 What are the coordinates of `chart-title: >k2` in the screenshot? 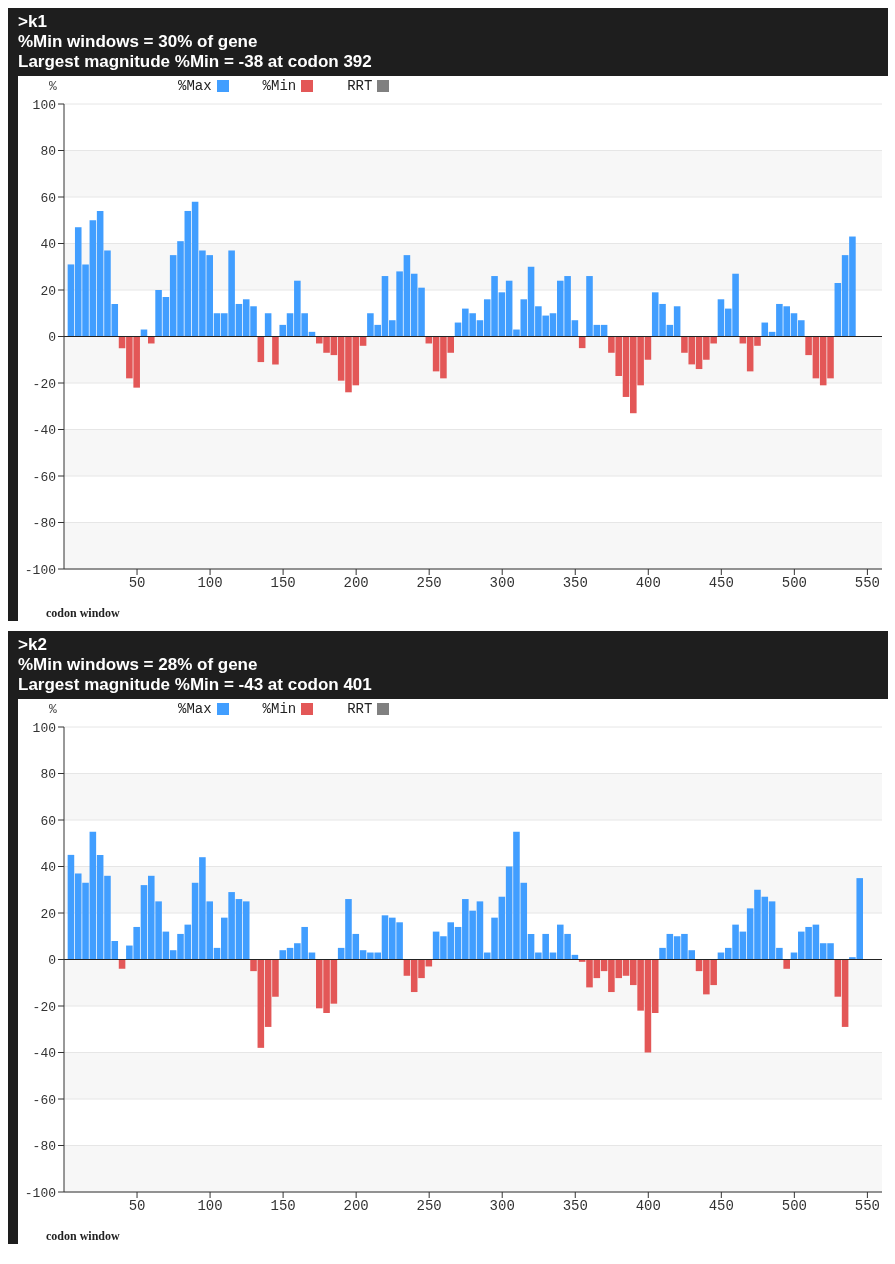 It's located at (33, 645).